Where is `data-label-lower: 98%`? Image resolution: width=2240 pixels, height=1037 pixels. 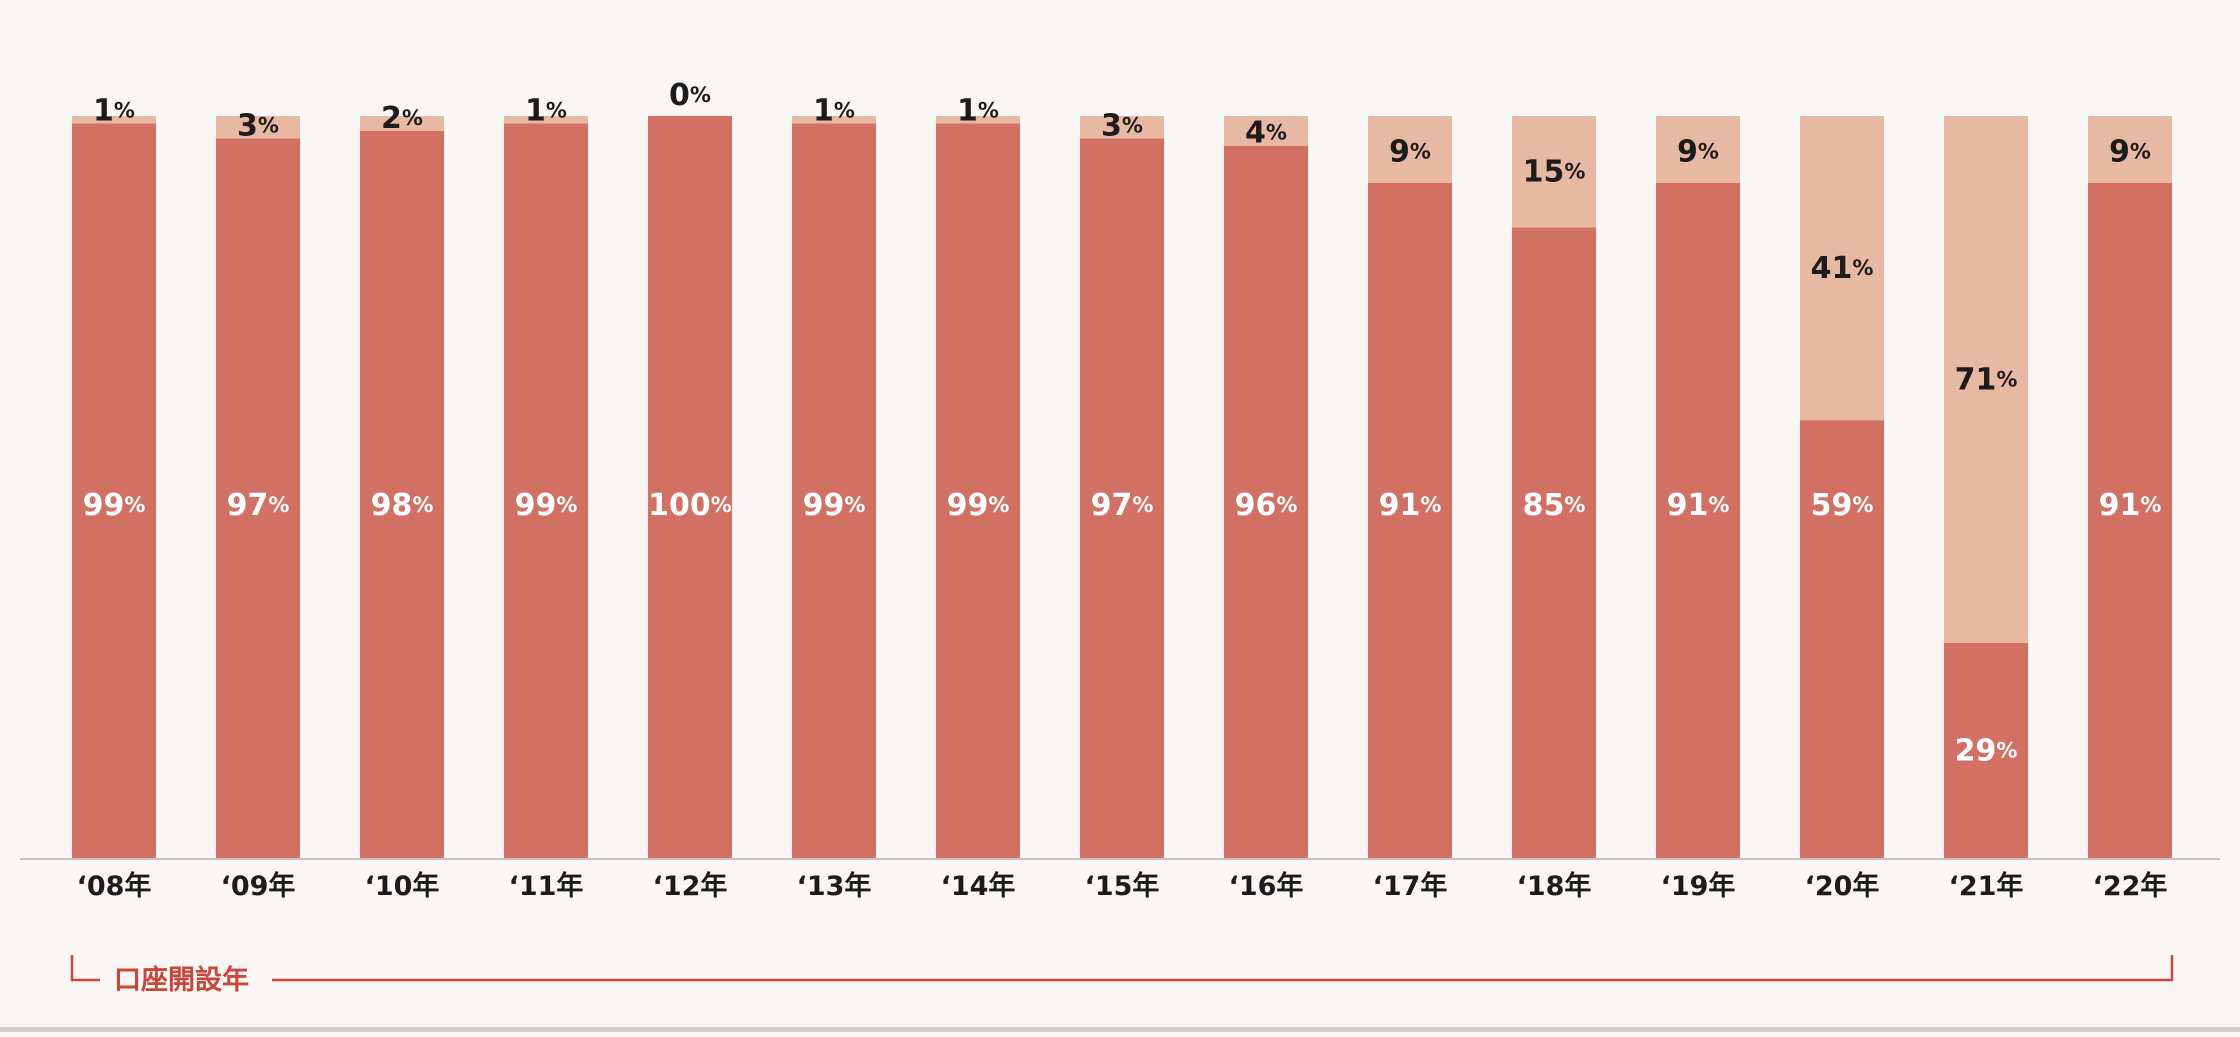
data-label-lower: 98% is located at coordinates (402, 505).